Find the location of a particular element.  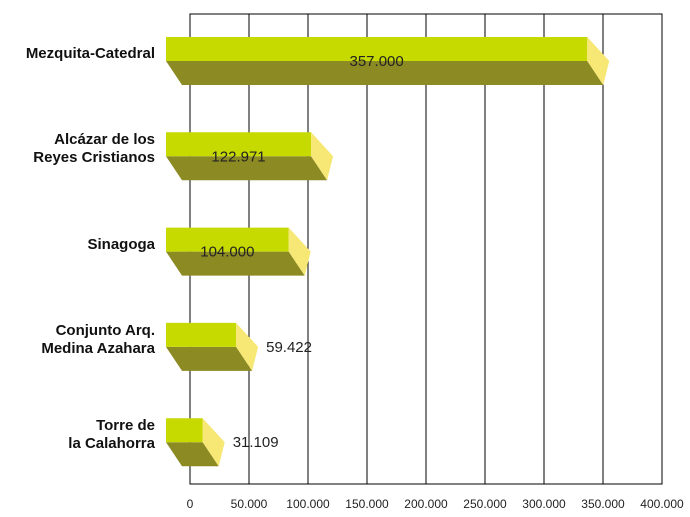

x-tick-label: 200.000 is located at coordinates (426, 504).